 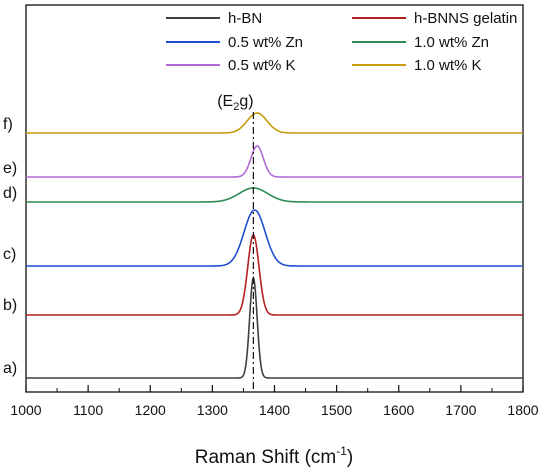 I want to click on e2g-annotation: (E2g), so click(x=235, y=103).